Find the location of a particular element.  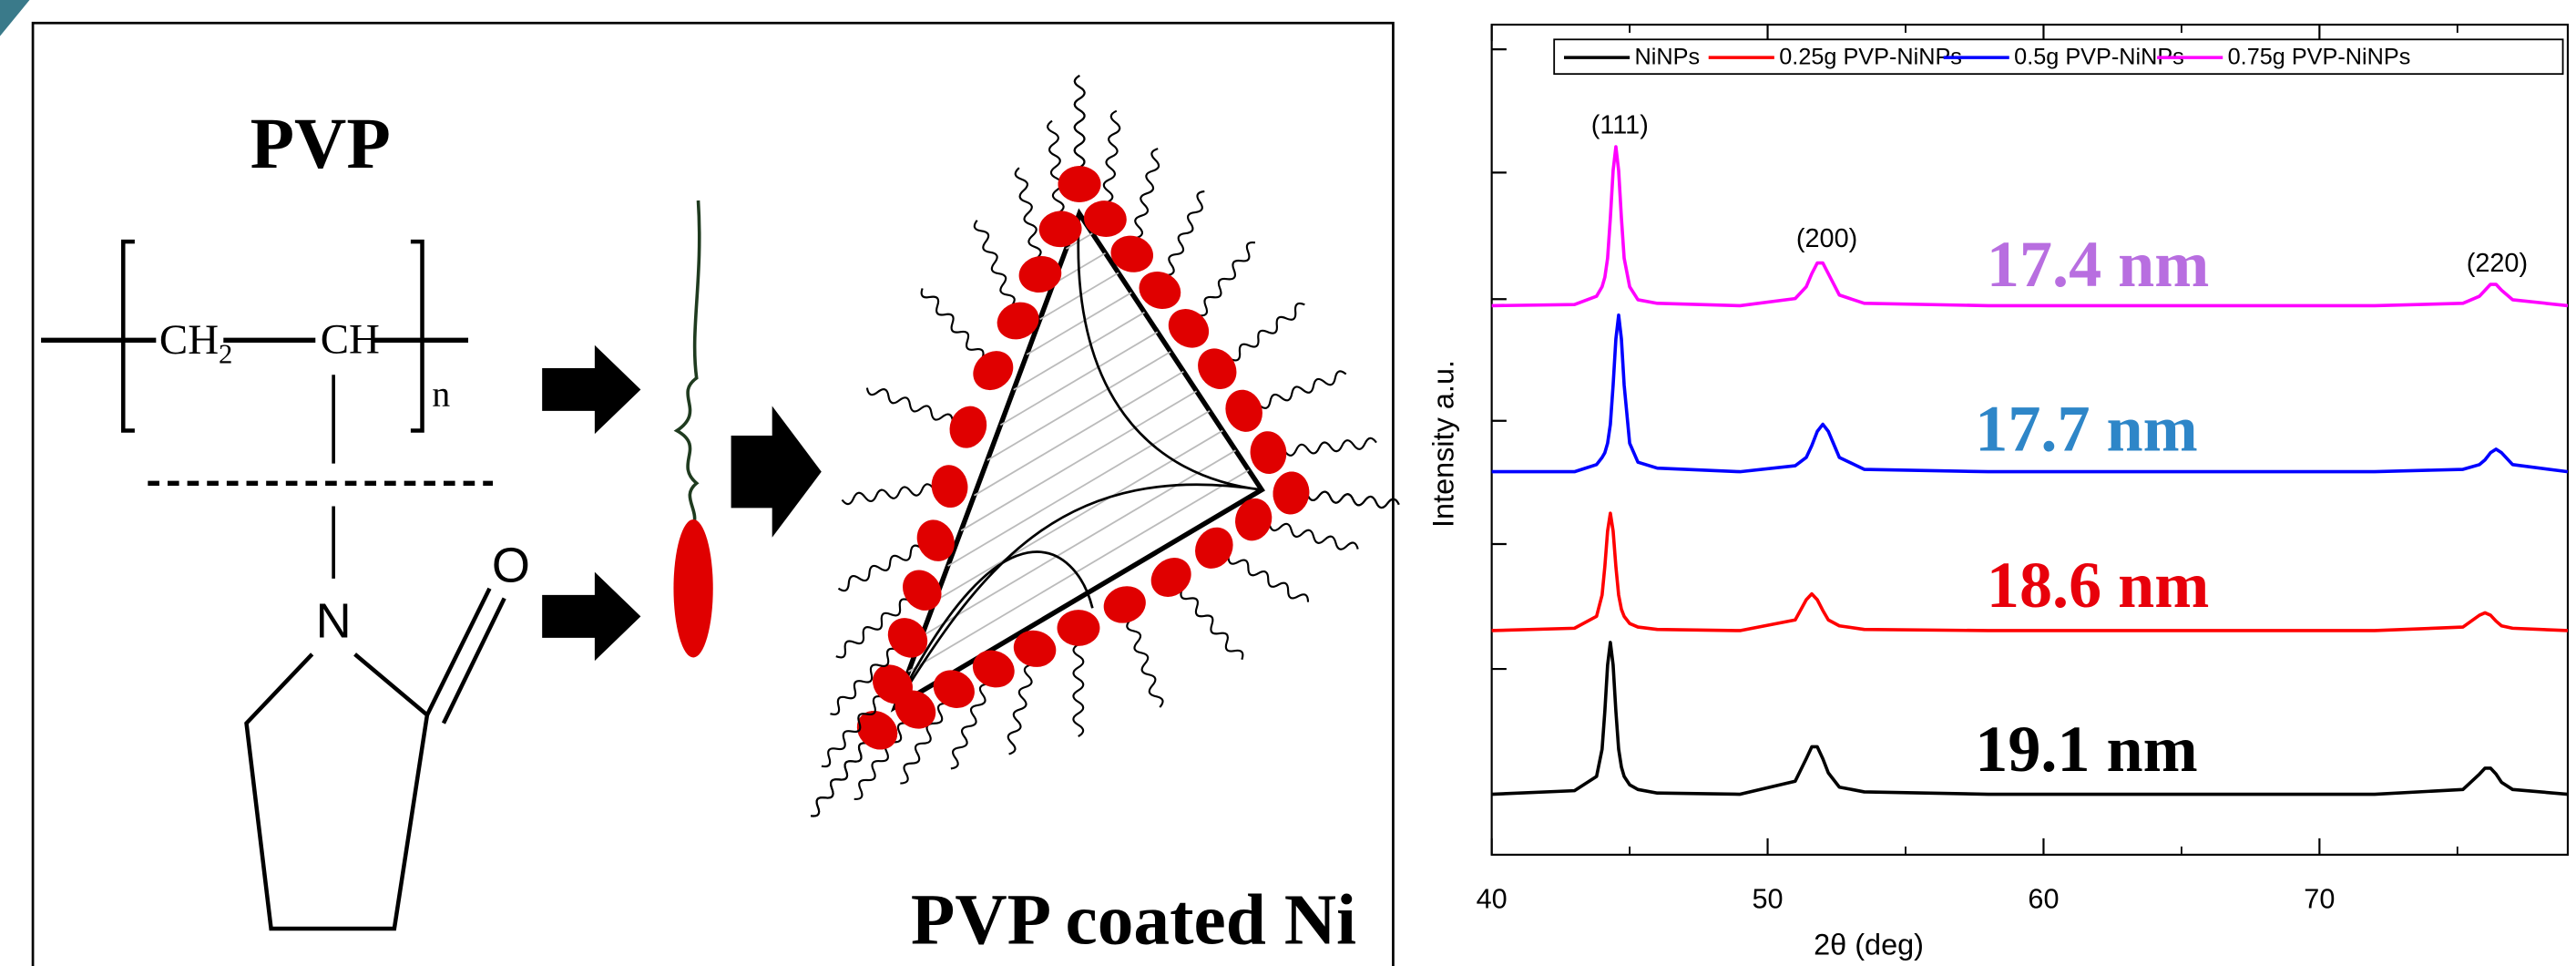

x-axis-label: 2θ (deg) is located at coordinates (1869, 944).